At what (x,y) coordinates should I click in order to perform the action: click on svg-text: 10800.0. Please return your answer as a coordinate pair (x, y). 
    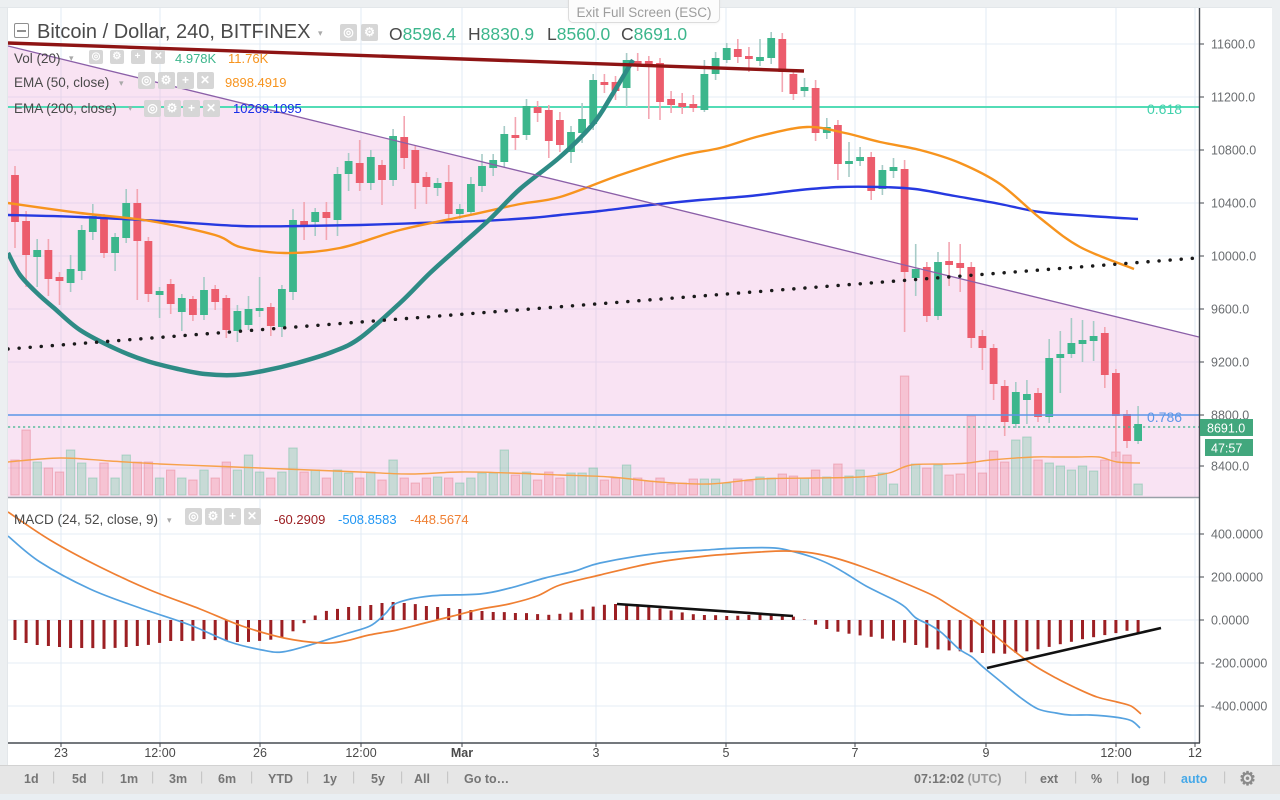
    Looking at the image, I should click on (1233, 151).